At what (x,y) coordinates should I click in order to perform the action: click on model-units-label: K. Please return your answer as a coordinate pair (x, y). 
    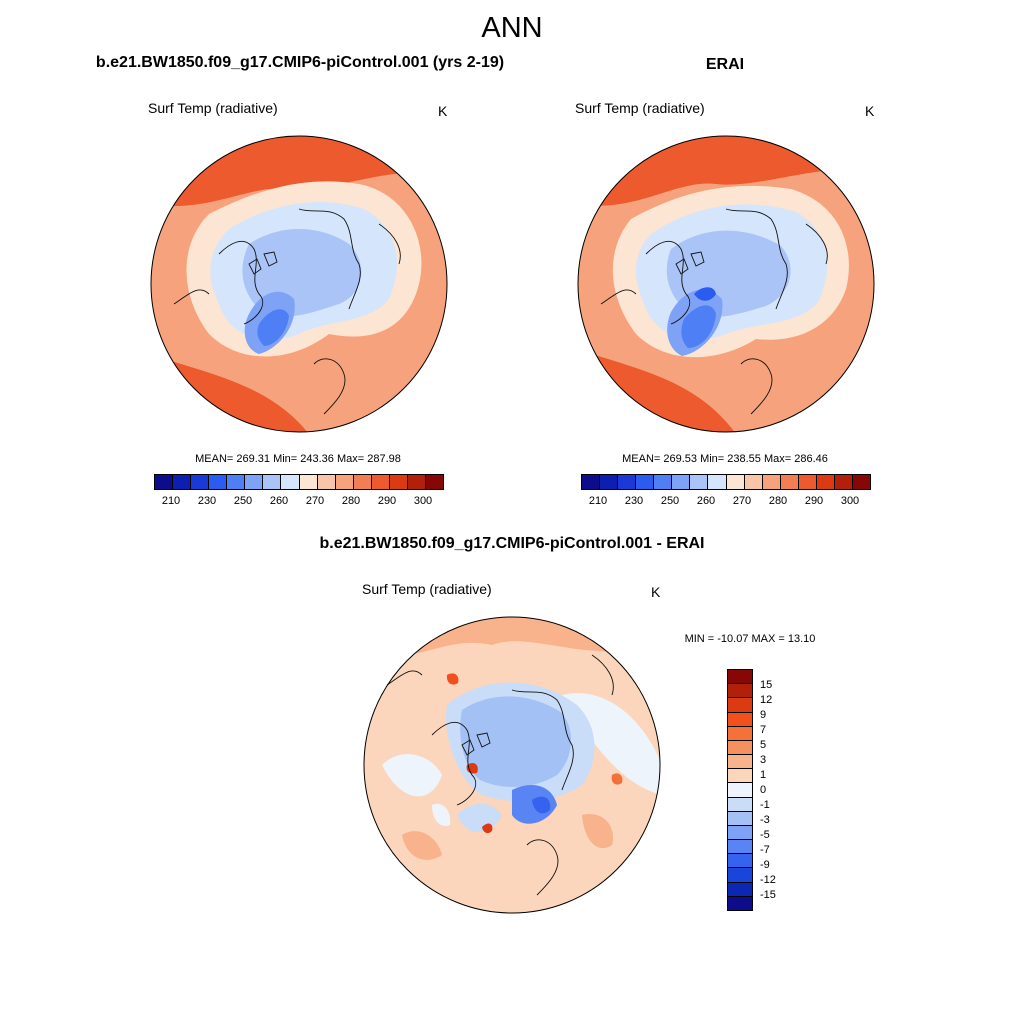
    Looking at the image, I should click on (443, 111).